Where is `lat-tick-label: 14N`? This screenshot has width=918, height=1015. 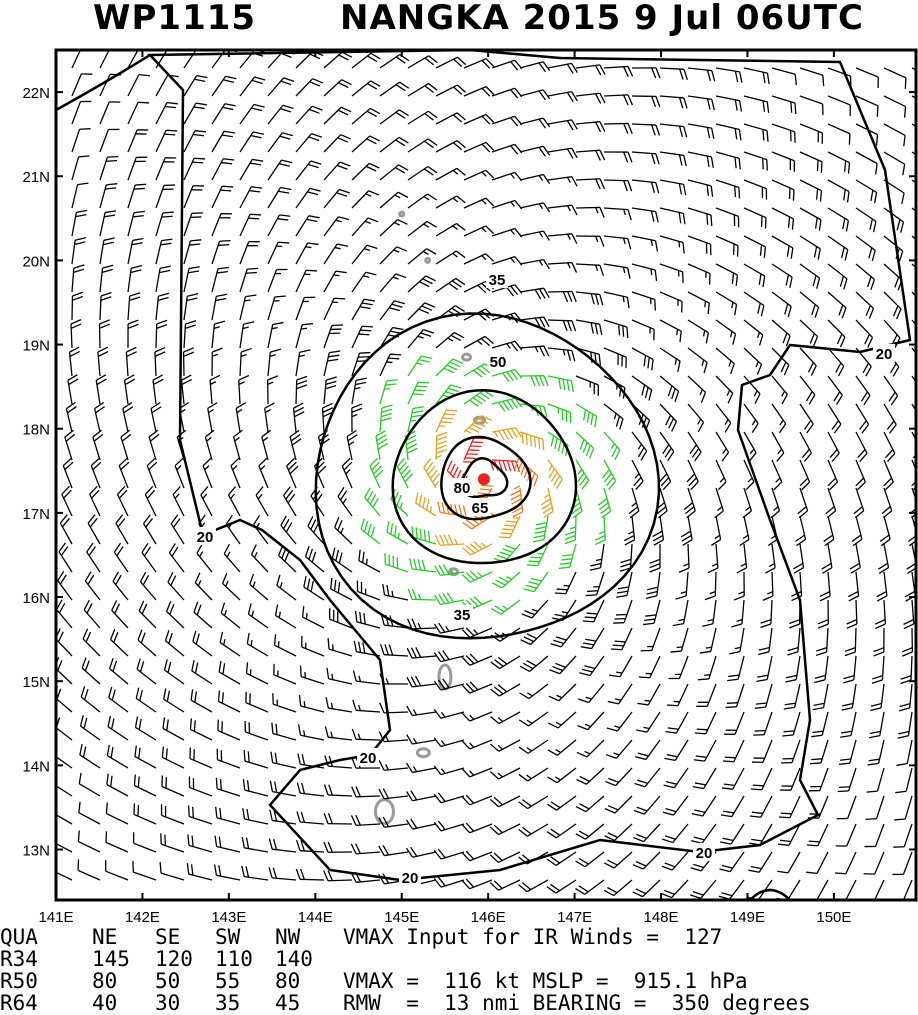
lat-tick-label: 14N is located at coordinates (36, 766).